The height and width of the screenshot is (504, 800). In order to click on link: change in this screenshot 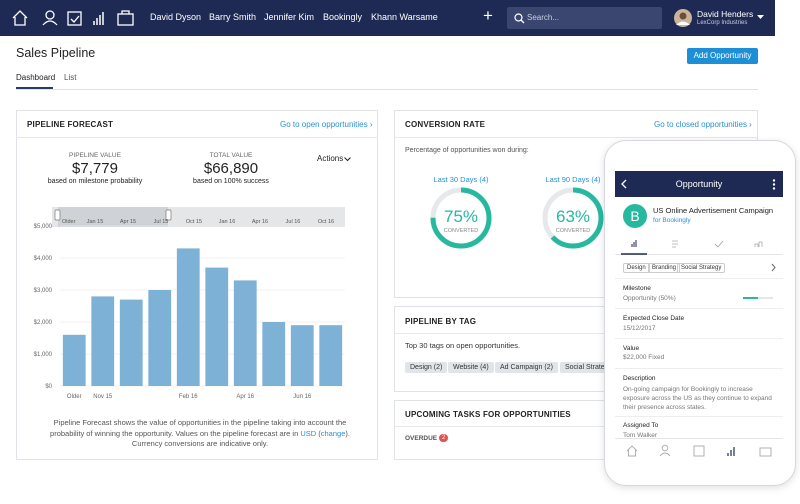, I will do `click(333, 433)`.